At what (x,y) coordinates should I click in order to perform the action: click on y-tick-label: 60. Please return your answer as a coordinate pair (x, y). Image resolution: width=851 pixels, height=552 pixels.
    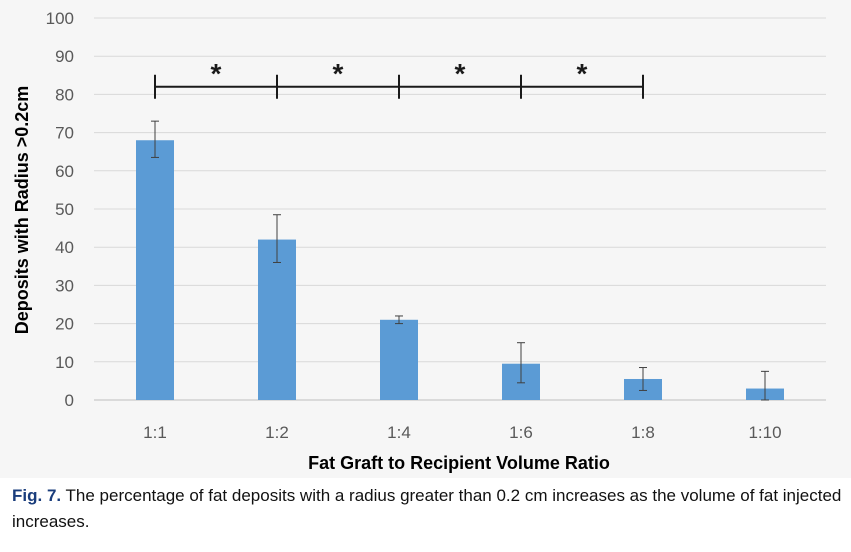
    Looking at the image, I should click on (64, 171).